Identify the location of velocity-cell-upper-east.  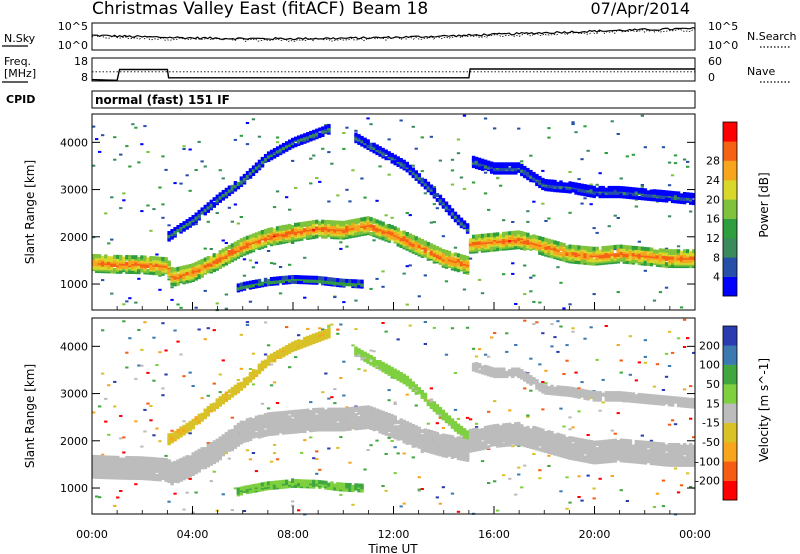
(380, 365).